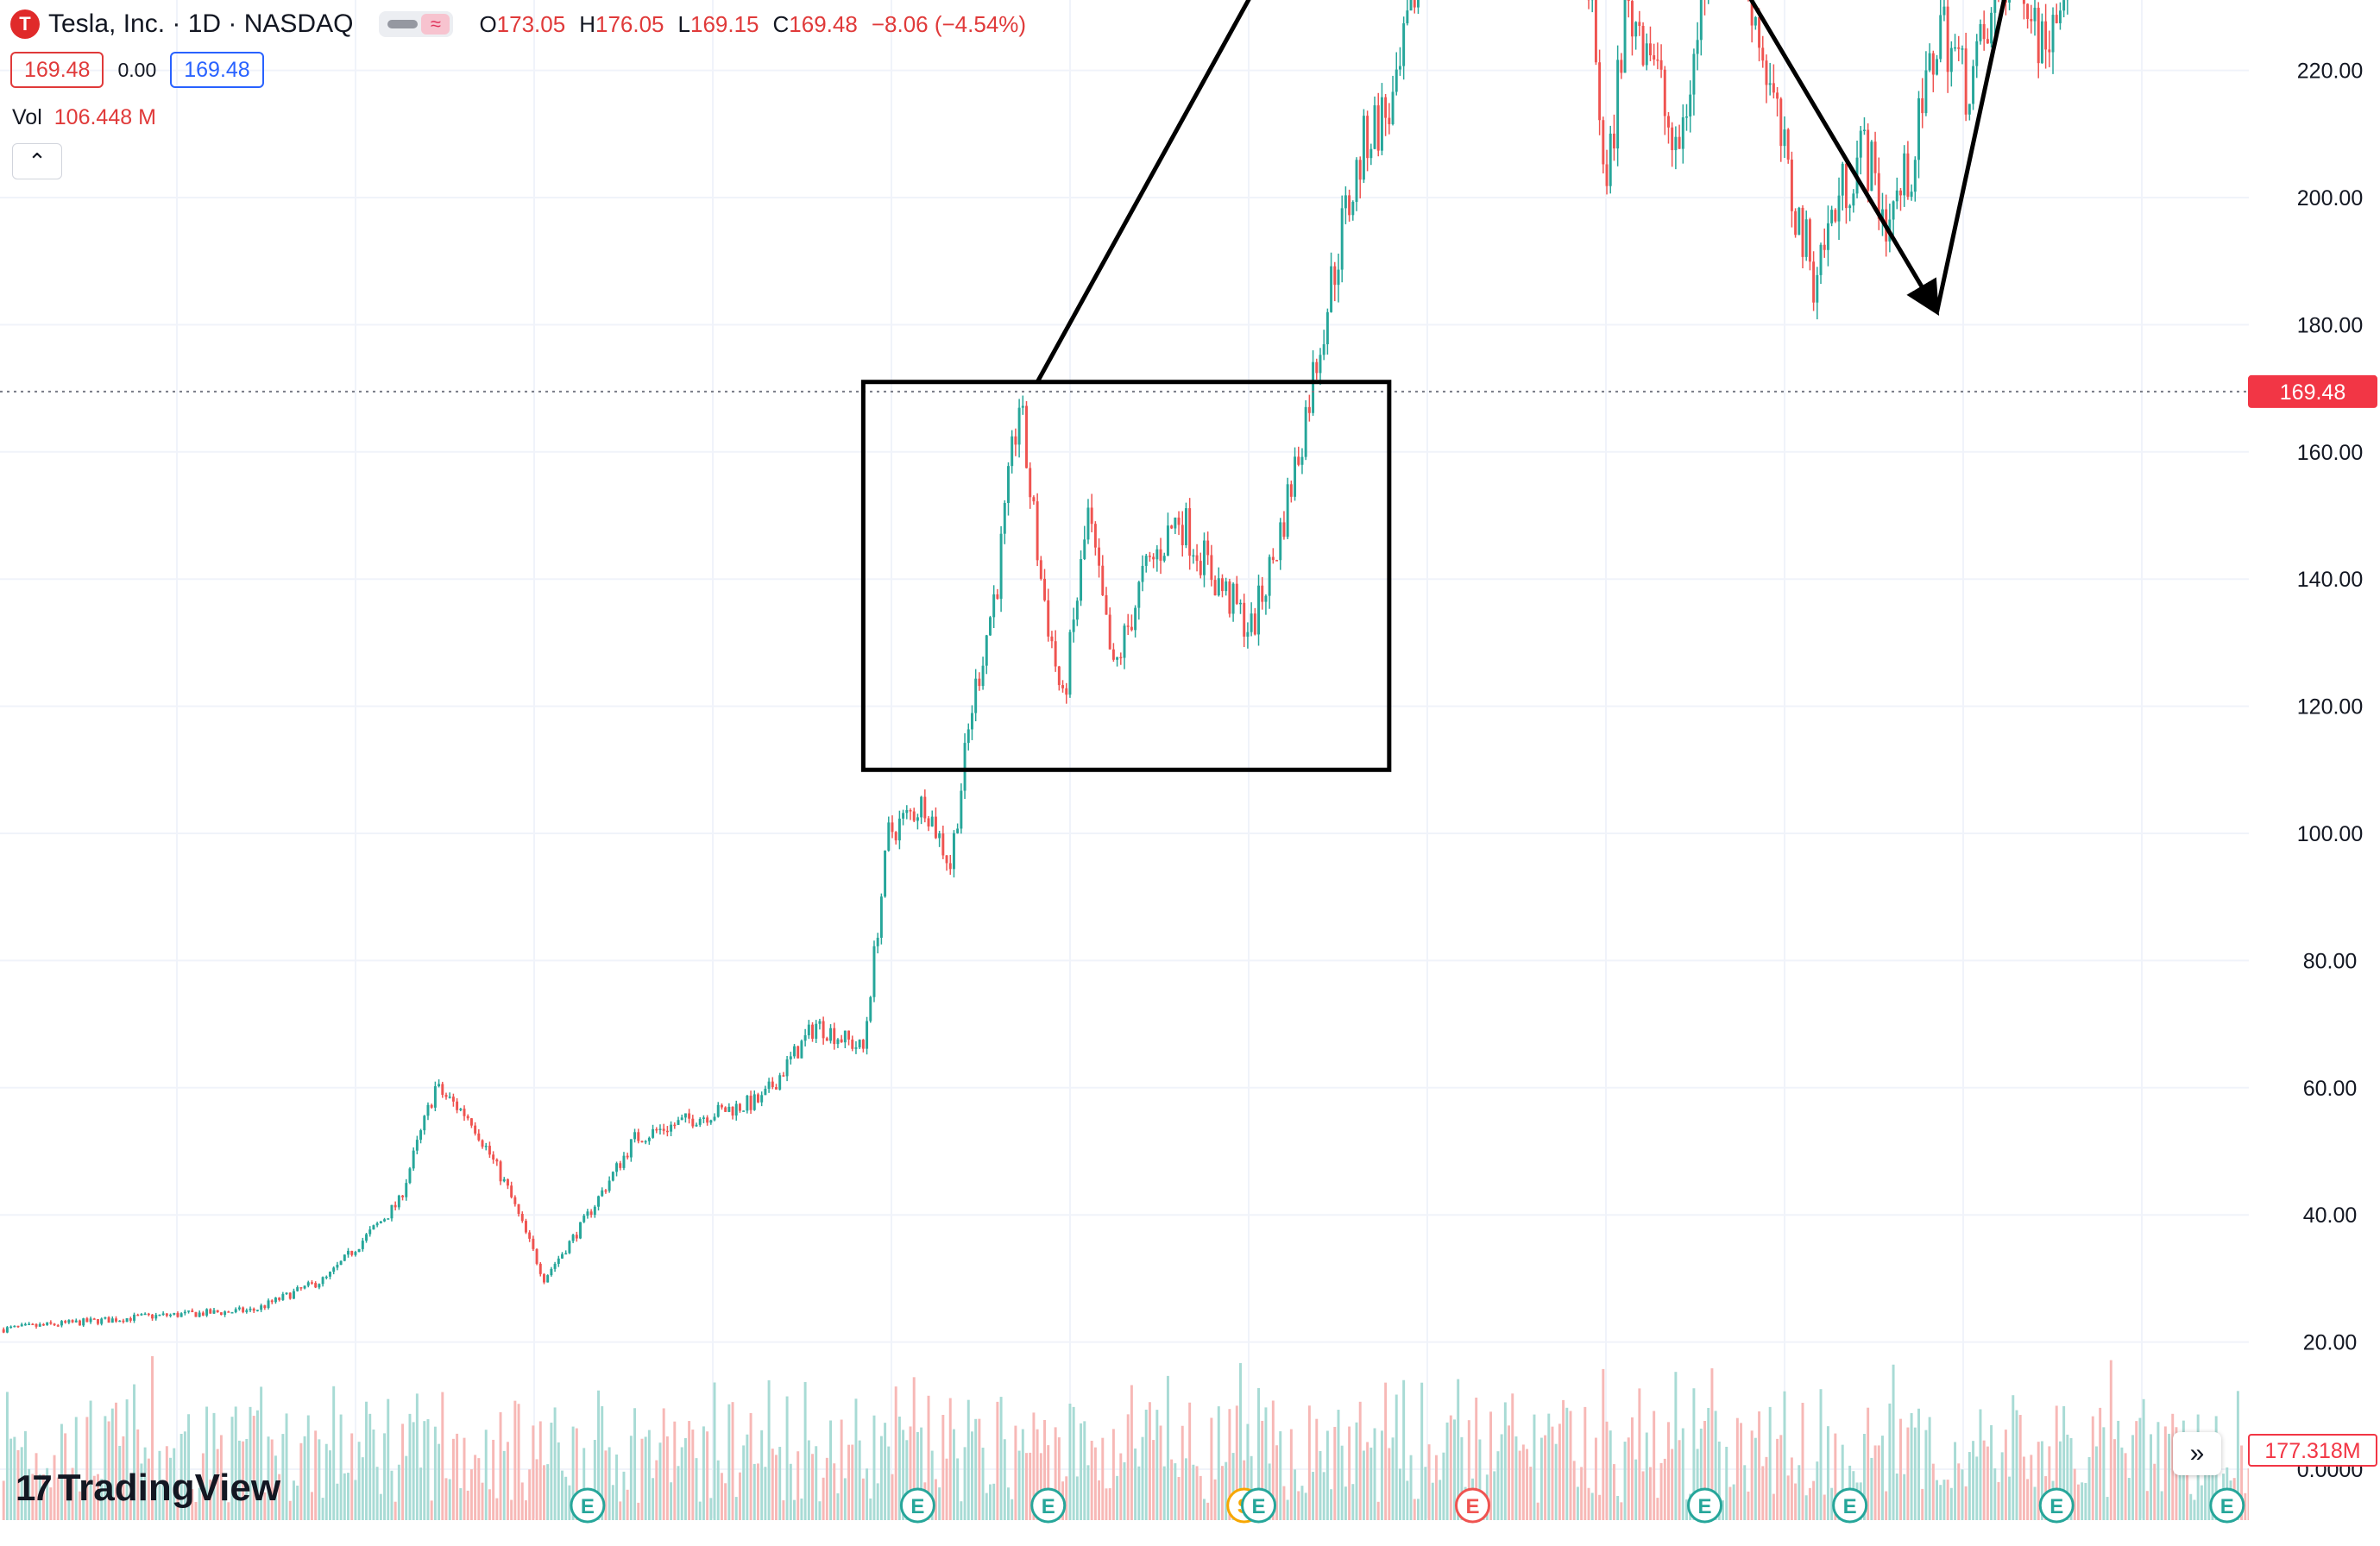  I want to click on symbol-title: Tesla, Inc. · 1D · NASDAQ, so click(201, 23).